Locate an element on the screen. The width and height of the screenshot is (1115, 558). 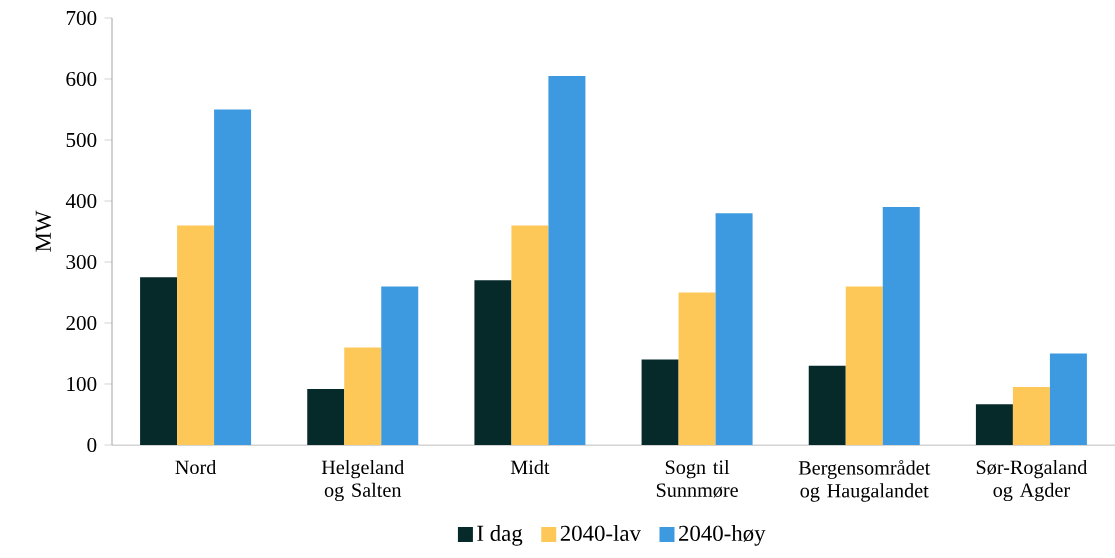
x-tick-label: Sør-Rogaland og Agder is located at coordinates (1032, 480).